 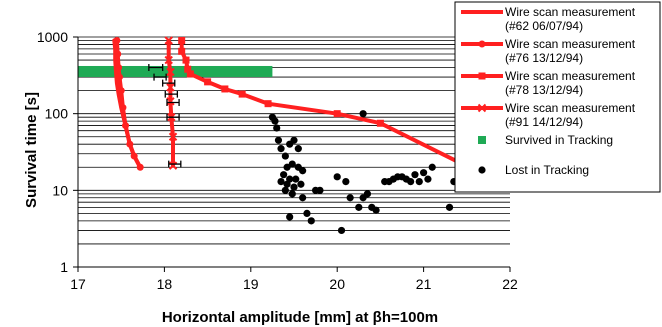 I want to click on survived-bar-group, so click(x=175, y=71).